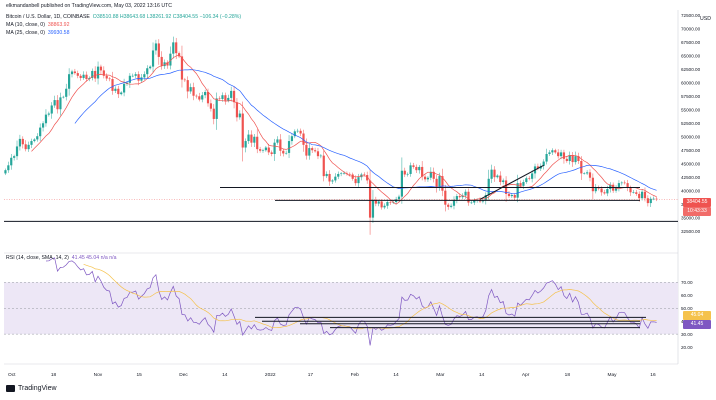  Describe the element at coordinates (270, 375) in the screenshot. I see `time-axis-tick: 2022` at that location.